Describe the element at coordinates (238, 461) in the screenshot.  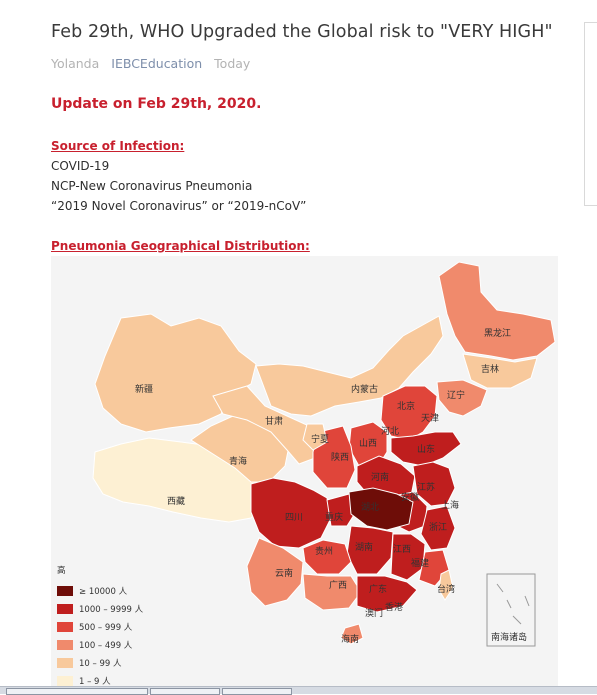
I see `label-qinghai: 青海` at that location.